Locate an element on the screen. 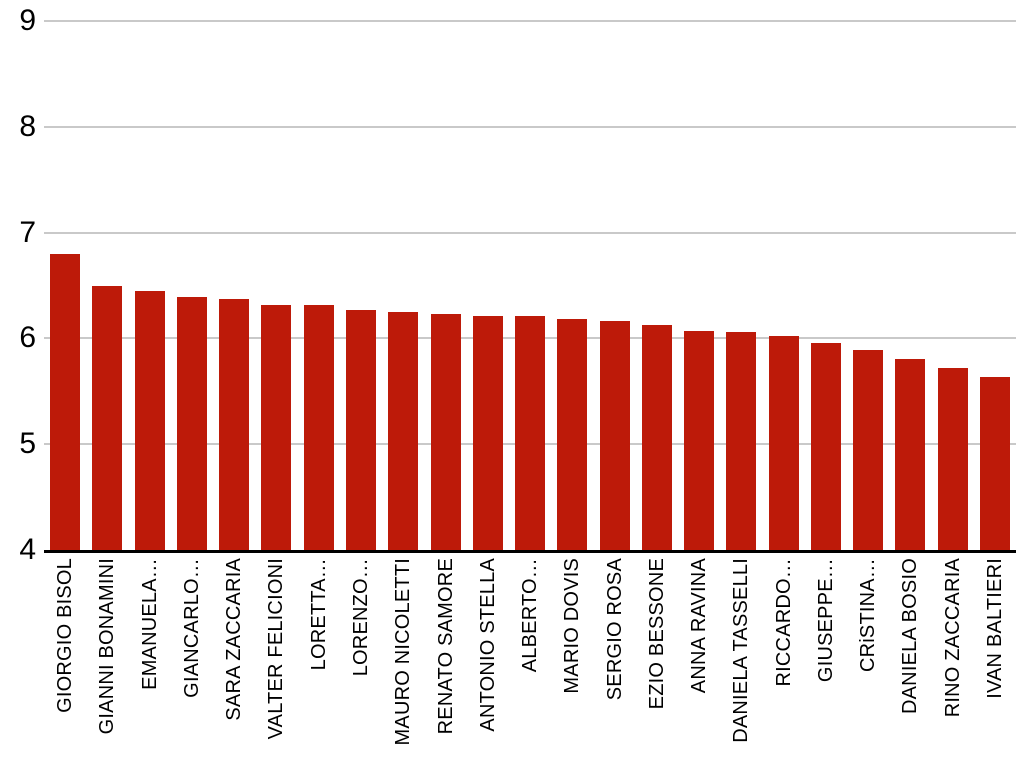 This screenshot has height=763, width=1024. bar-IVAN BALTIERI is located at coordinates (994, 463).